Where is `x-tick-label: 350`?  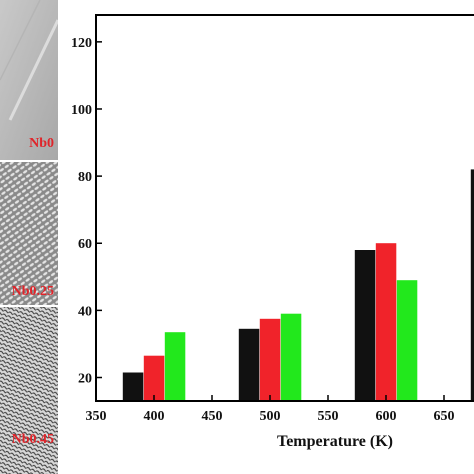
x-tick-label: 350 is located at coordinates (96, 416).